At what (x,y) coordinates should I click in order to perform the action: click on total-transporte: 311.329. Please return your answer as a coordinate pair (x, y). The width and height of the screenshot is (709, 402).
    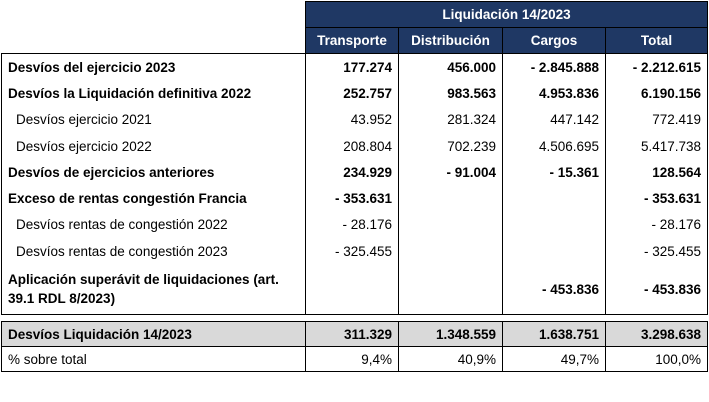
    Looking at the image, I should click on (352, 334).